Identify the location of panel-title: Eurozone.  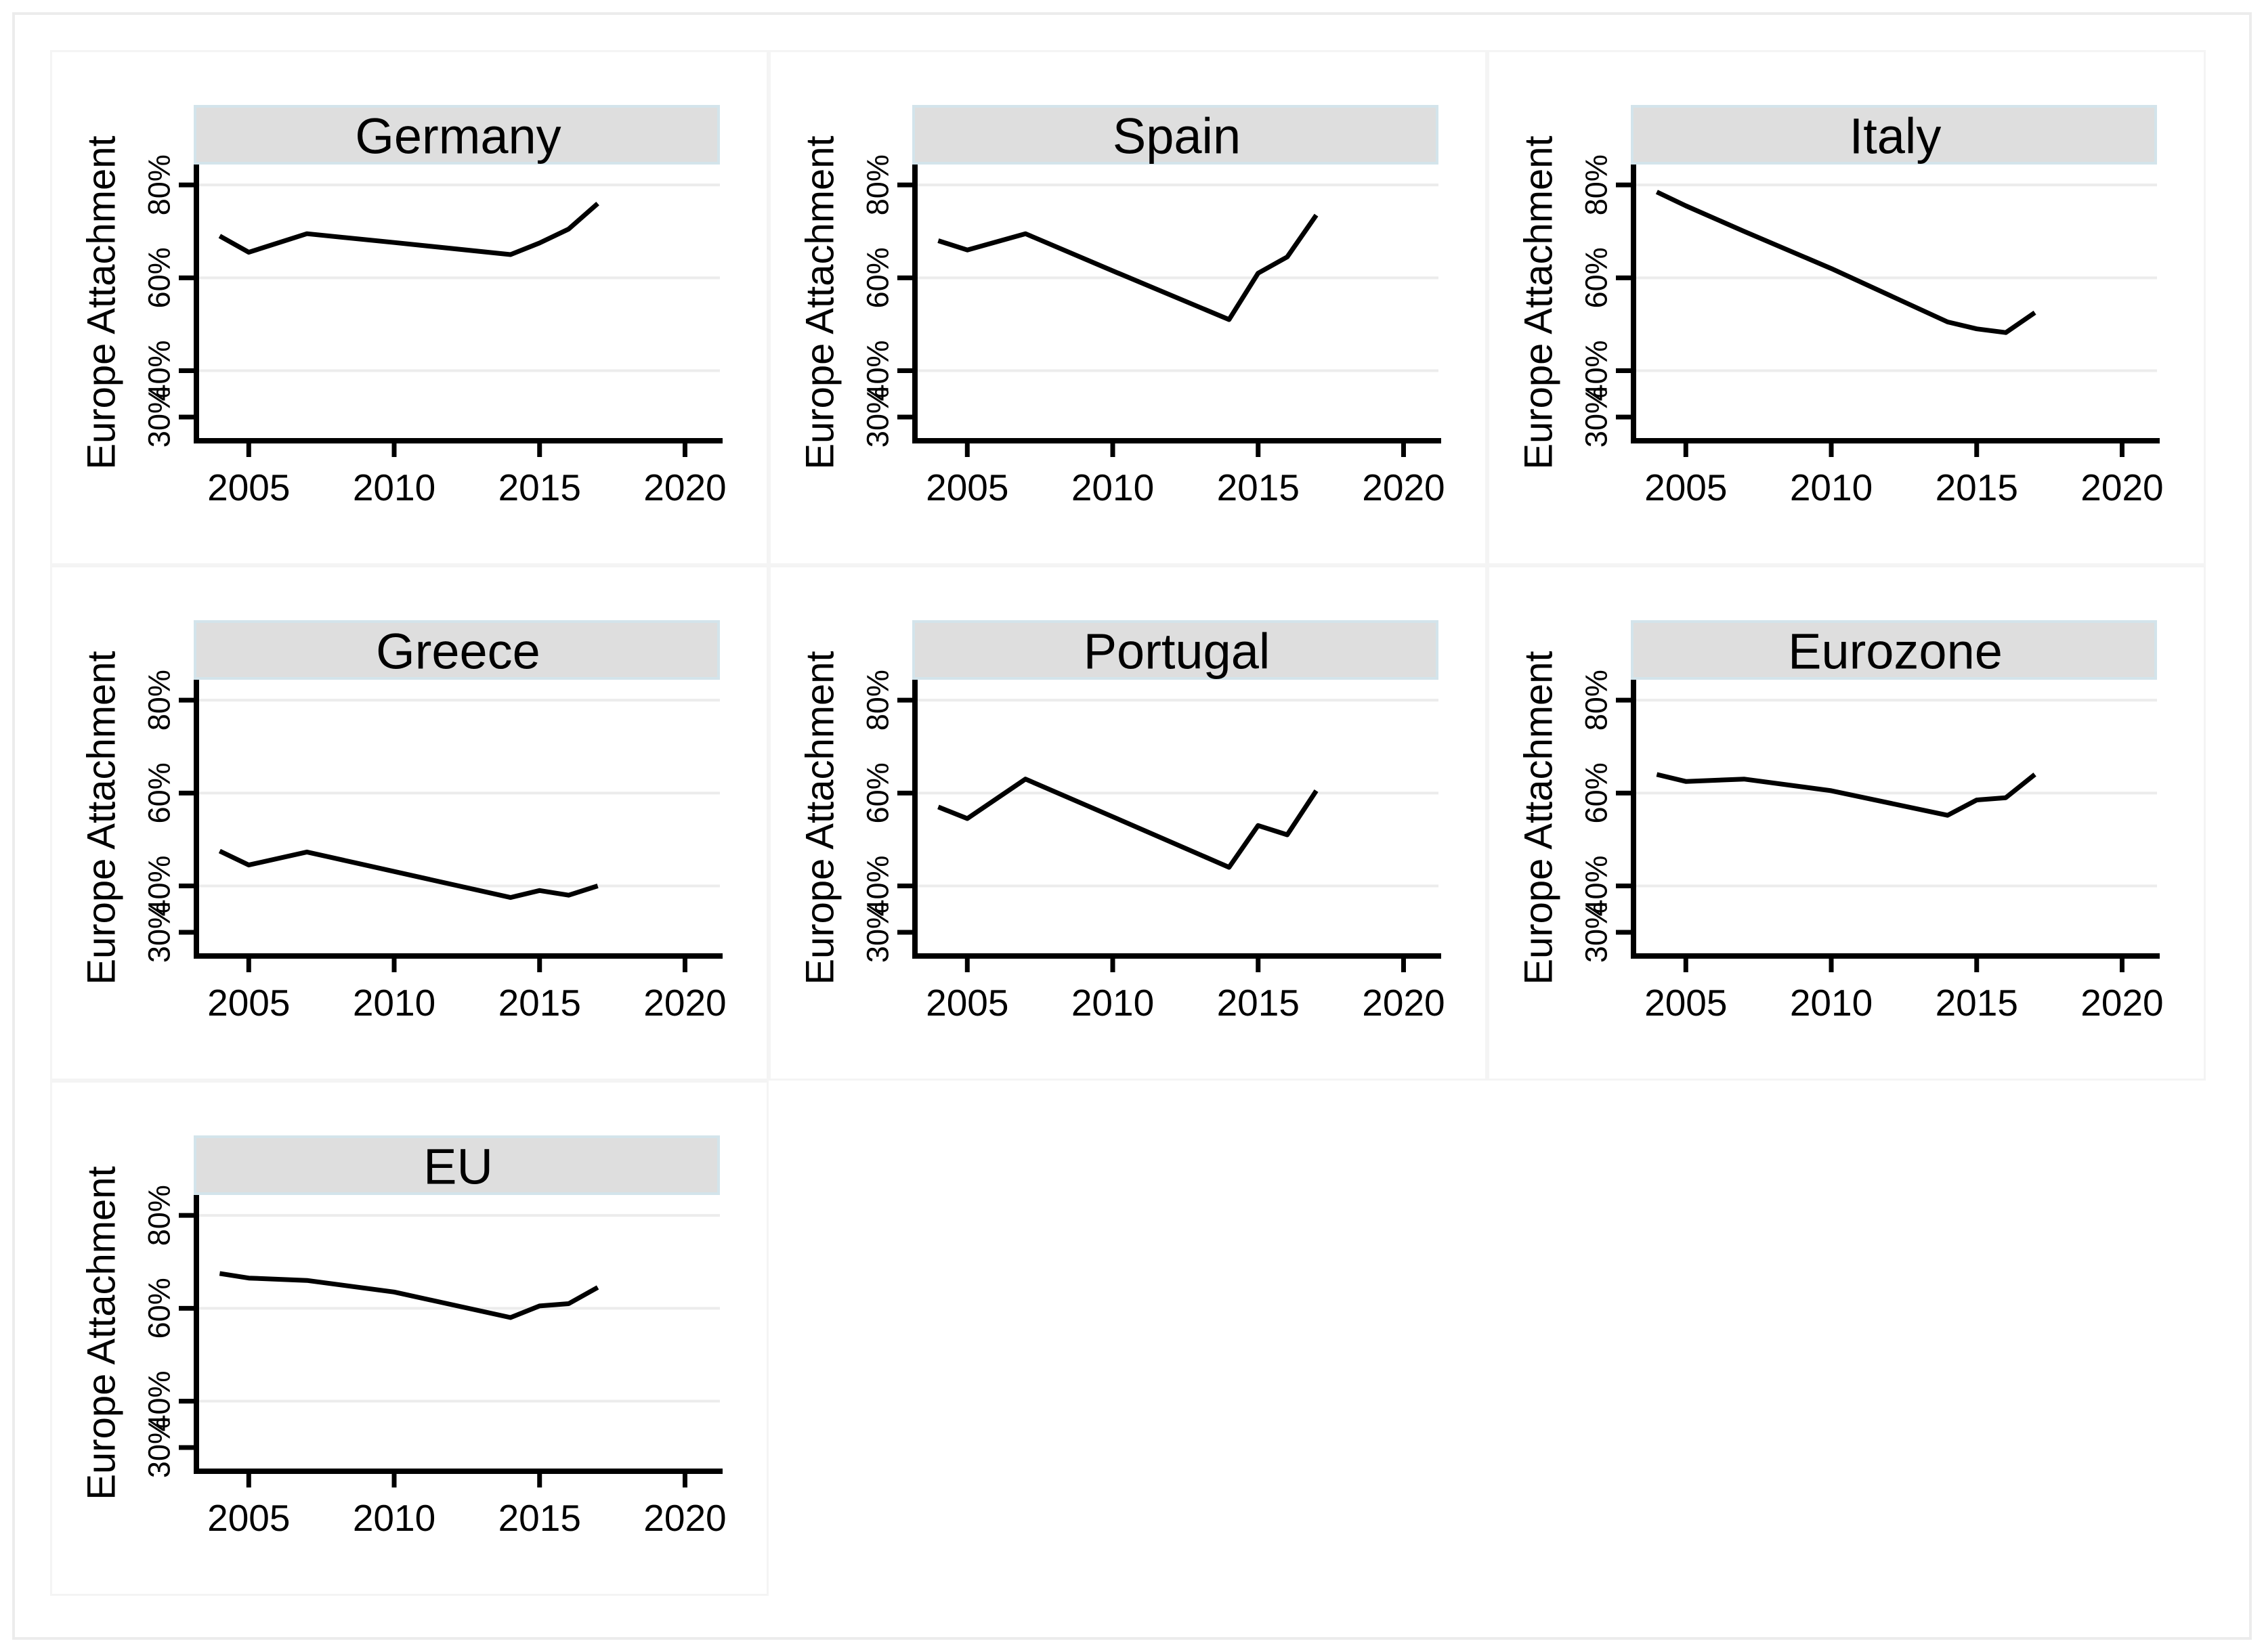
(1895, 652).